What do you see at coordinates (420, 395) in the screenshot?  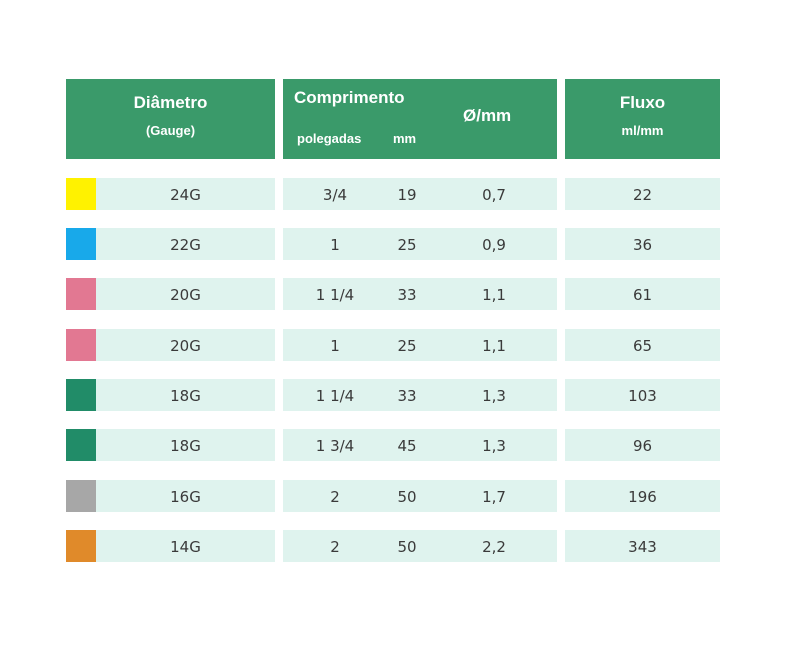 I see `comprimento-cell: 1 1/4 33 1,3` at bounding box center [420, 395].